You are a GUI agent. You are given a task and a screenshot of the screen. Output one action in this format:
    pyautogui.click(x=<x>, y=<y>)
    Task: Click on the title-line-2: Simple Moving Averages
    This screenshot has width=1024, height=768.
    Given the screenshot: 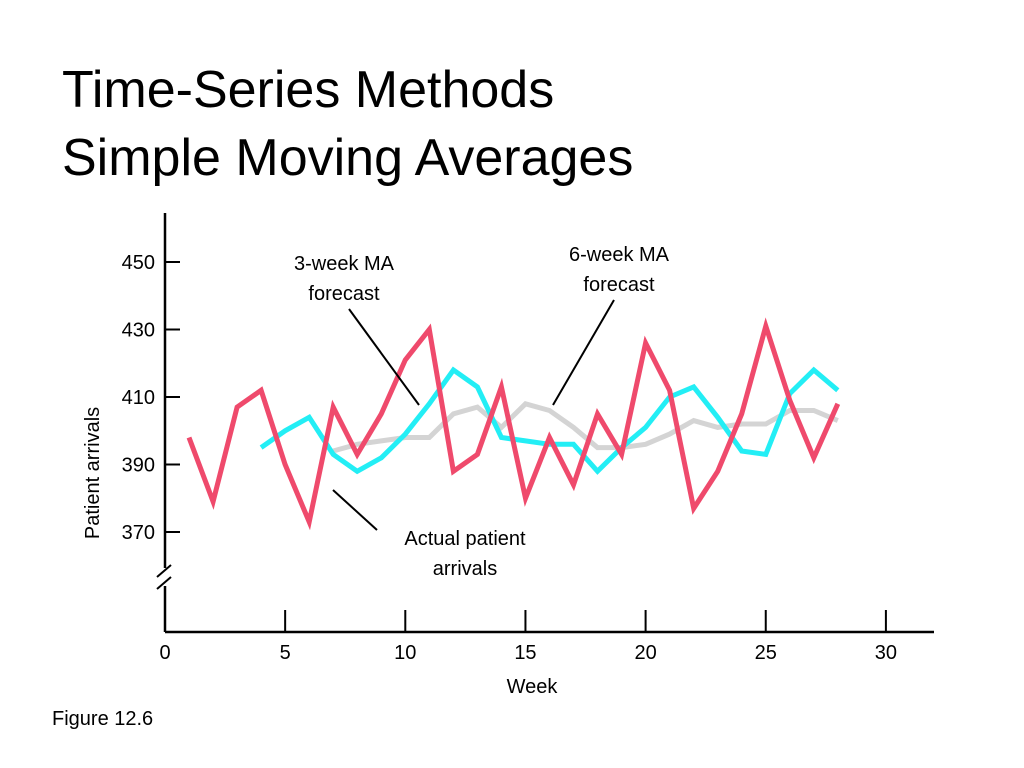 What is the action you would take?
    pyautogui.click(x=348, y=158)
    